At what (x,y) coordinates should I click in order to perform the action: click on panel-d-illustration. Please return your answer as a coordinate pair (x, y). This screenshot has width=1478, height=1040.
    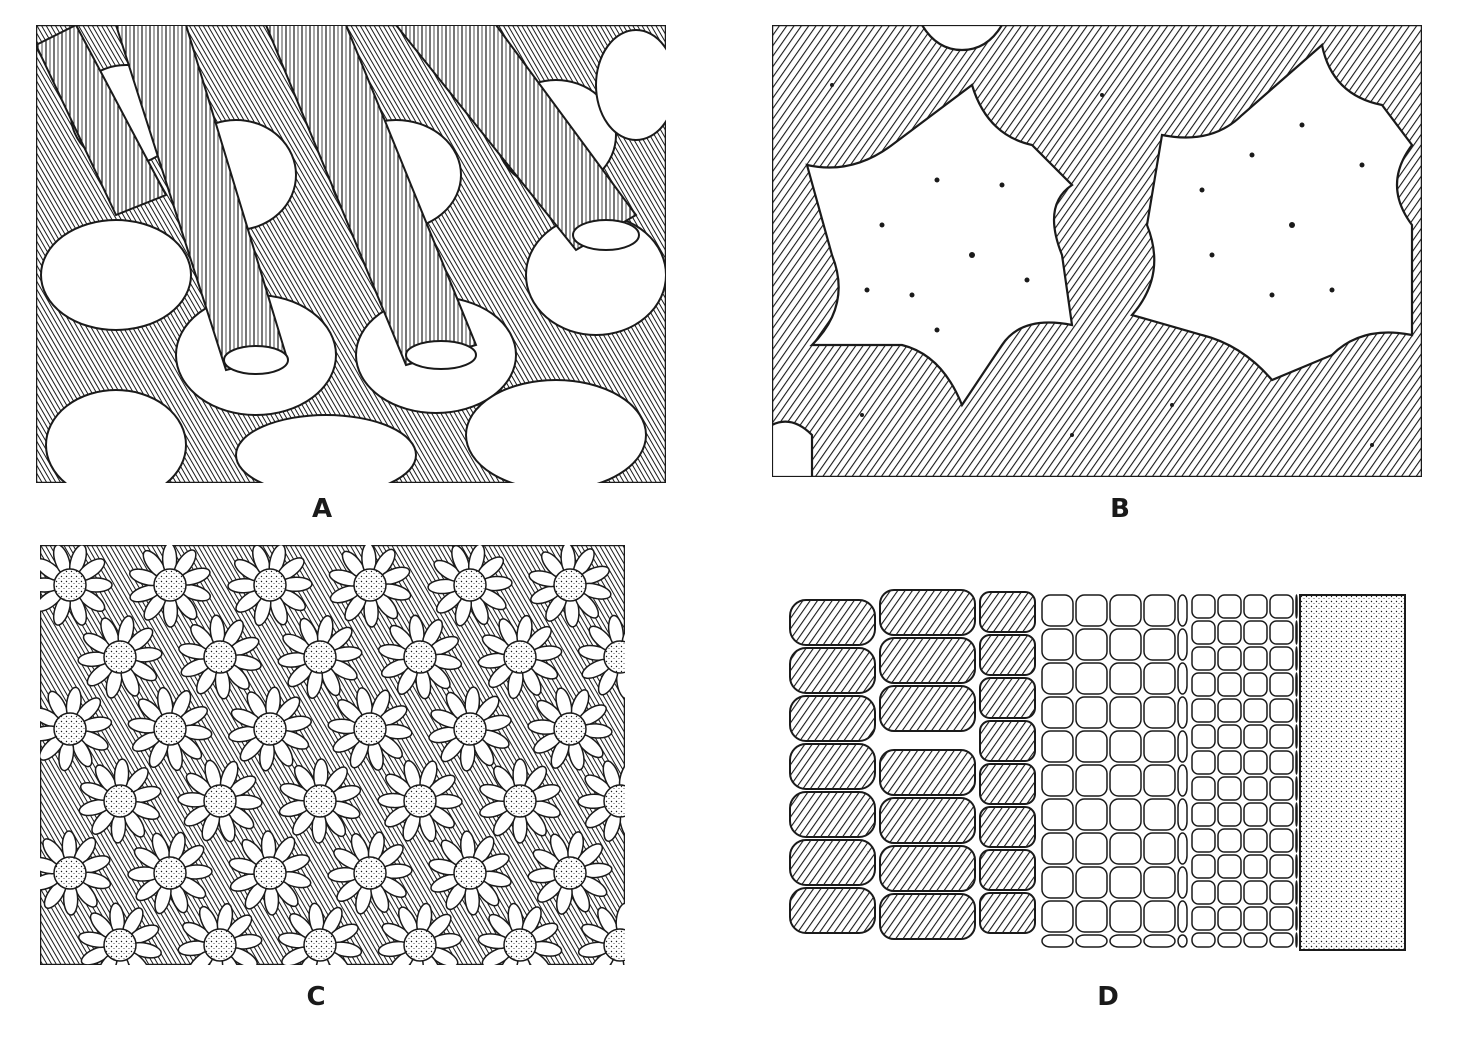
    Looking at the image, I should click on (1097, 770).